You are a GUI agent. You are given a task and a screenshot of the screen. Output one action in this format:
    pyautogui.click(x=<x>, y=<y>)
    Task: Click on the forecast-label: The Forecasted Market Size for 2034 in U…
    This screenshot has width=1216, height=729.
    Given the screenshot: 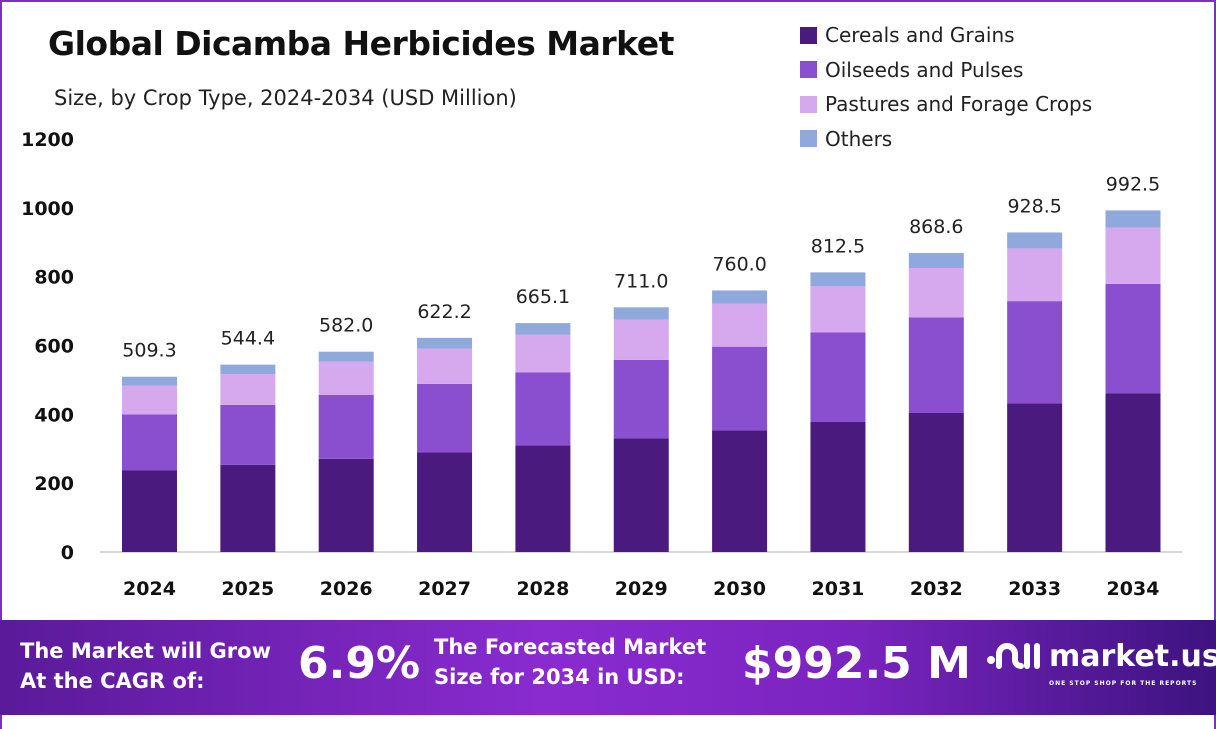 What is the action you would take?
    pyautogui.click(x=570, y=662)
    